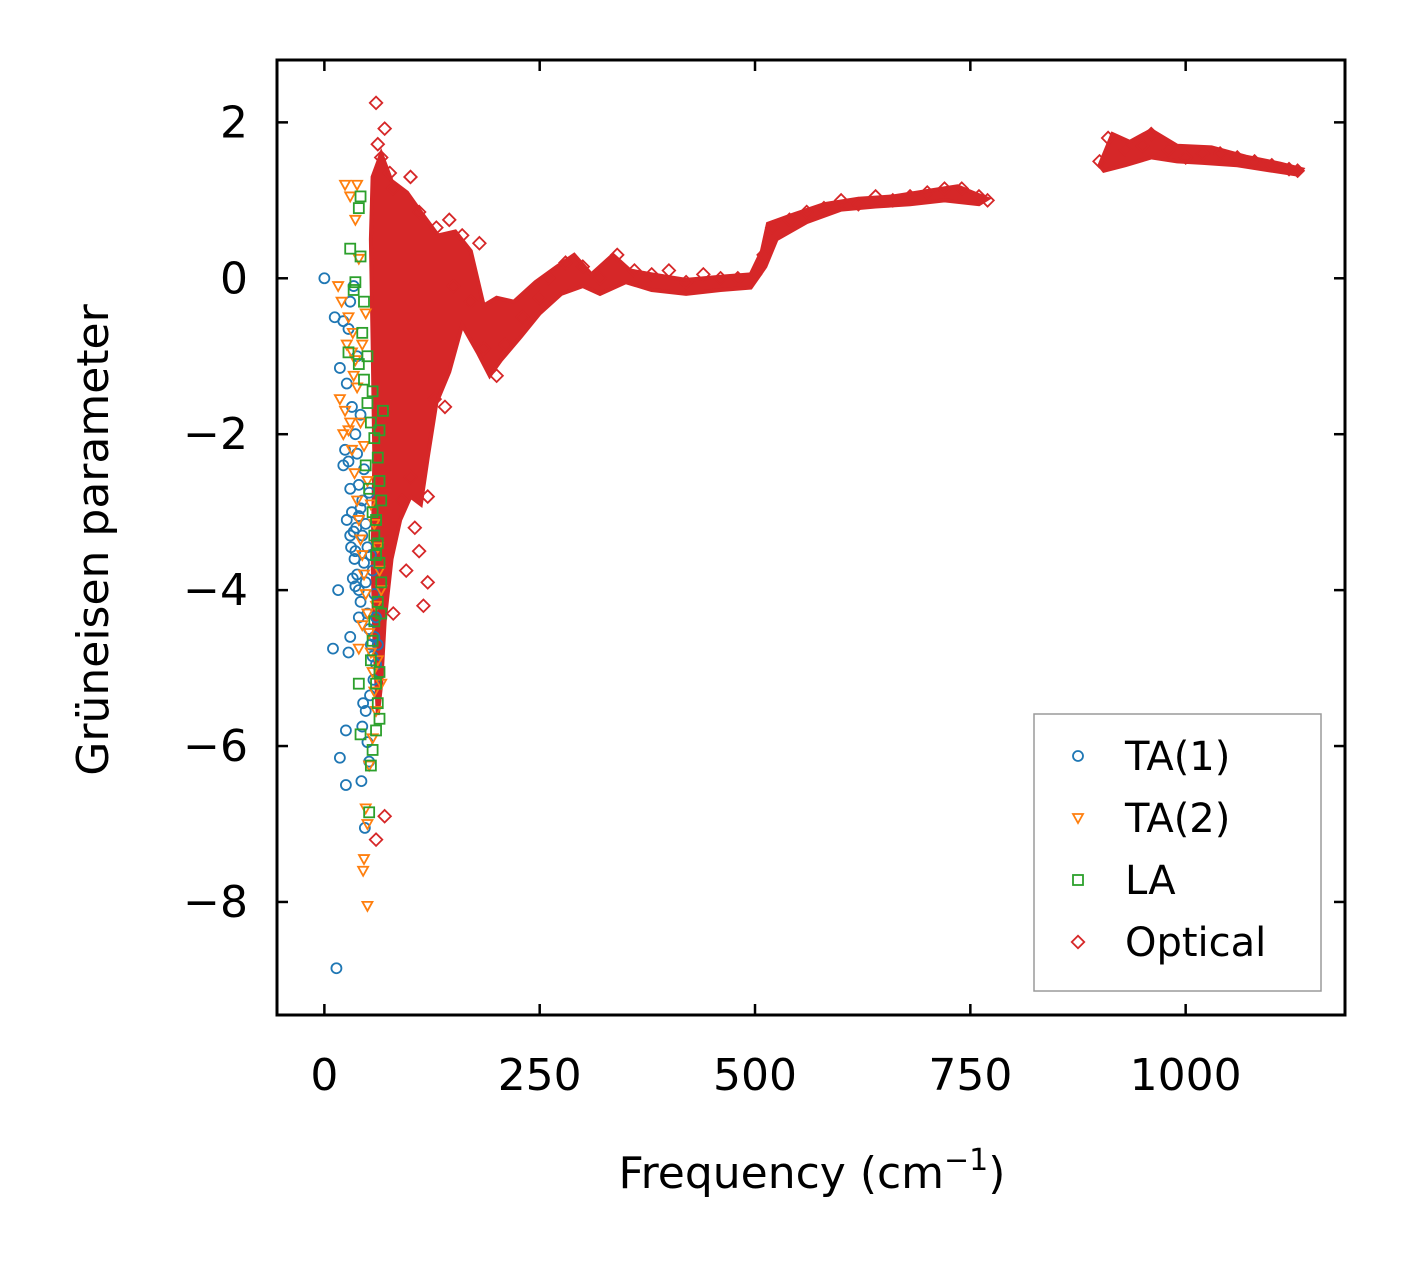 This screenshot has height=1264, width=1406. I want to click on legend-label: TA(1), so click(1177, 757).